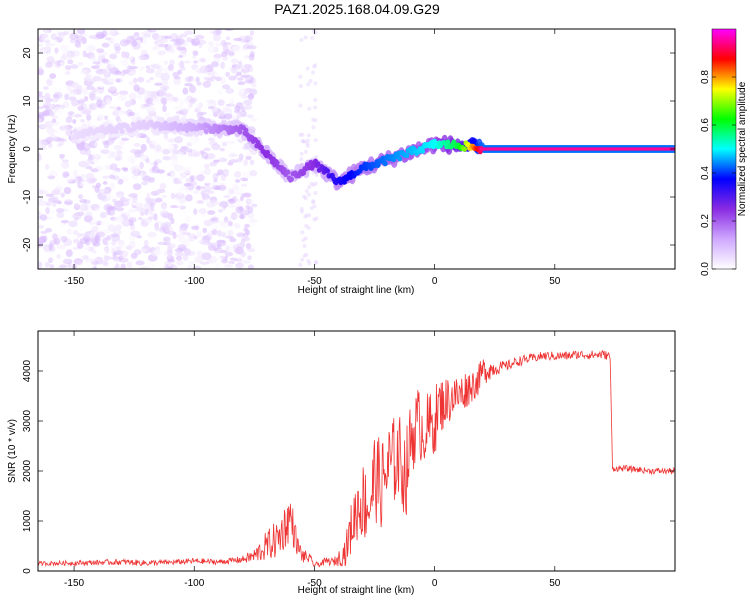 The width and height of the screenshot is (750, 600). Describe the element at coordinates (27, 101) in the screenshot. I see `spectrogram-y-tick-label: 10` at that location.